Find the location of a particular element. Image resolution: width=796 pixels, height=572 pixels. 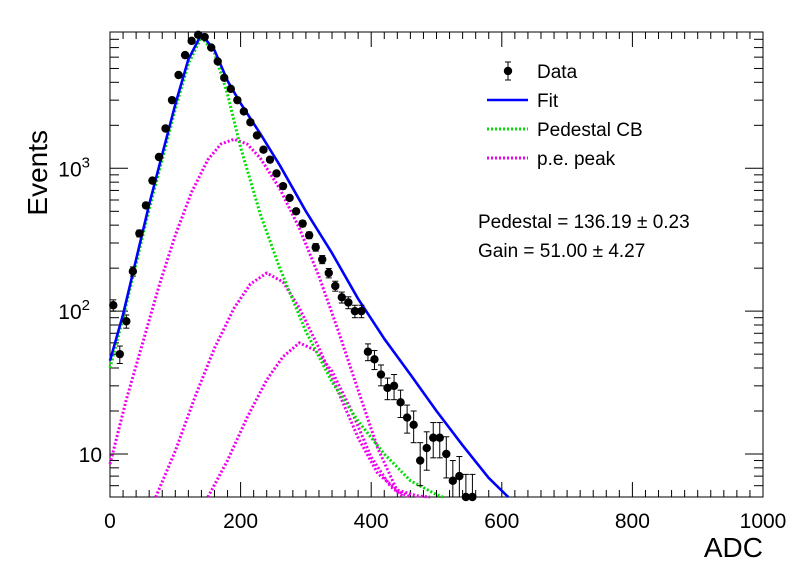

fit-annotation: Gain = 51.00 ± 4.27 is located at coordinates (561, 251).